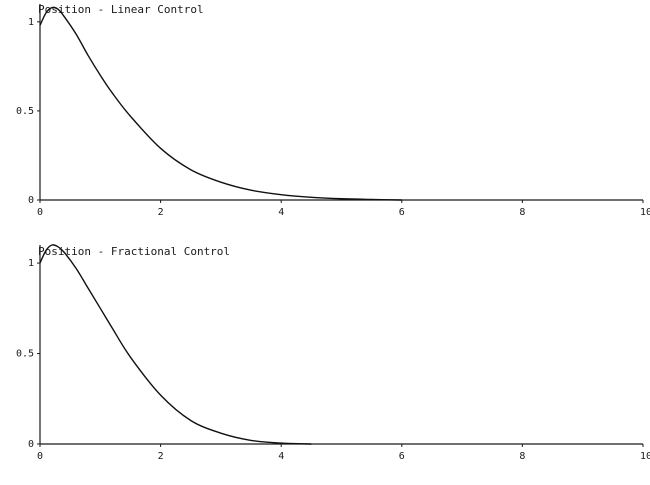 Image resolution: width=650 pixels, height=485 pixels. Describe the element at coordinates (121, 9) in the screenshot. I see `chart-title: Position - Linear Control` at that location.